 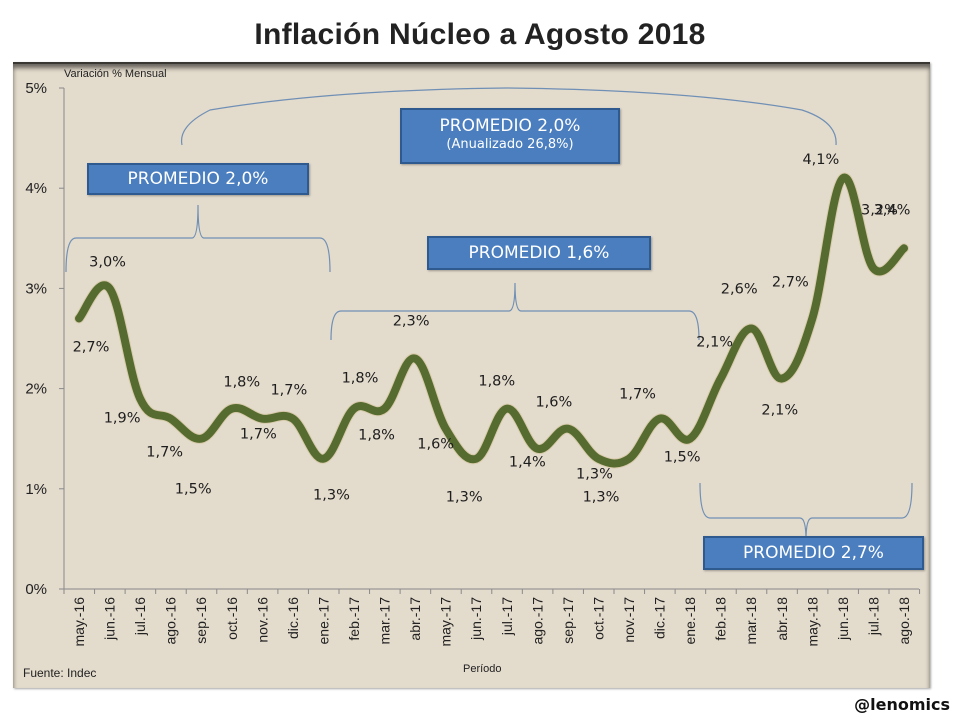 I want to click on y-tick-label: 4%, so click(x=36, y=188).